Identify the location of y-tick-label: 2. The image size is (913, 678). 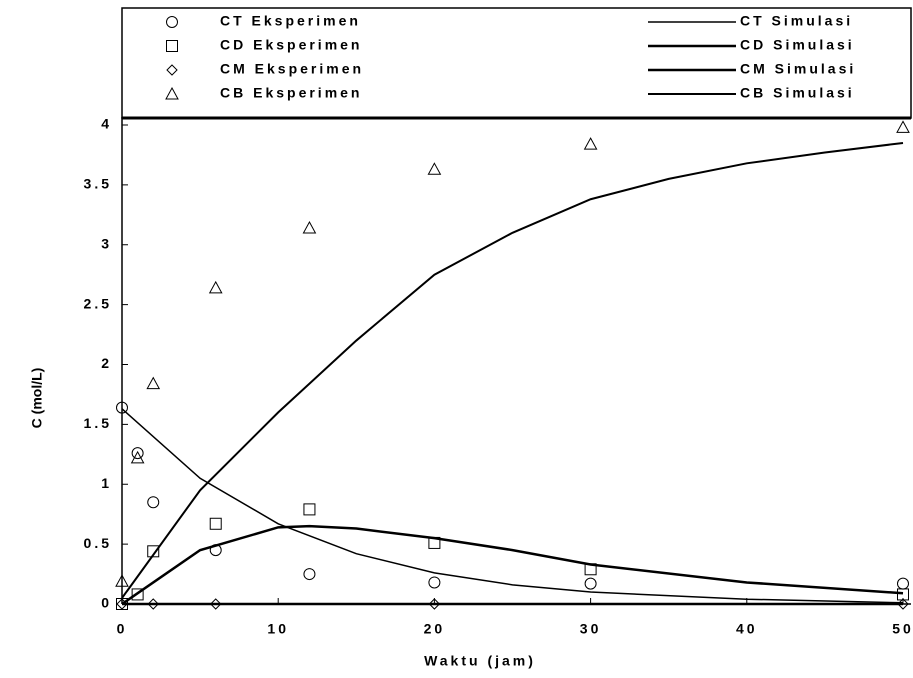
(106, 363).